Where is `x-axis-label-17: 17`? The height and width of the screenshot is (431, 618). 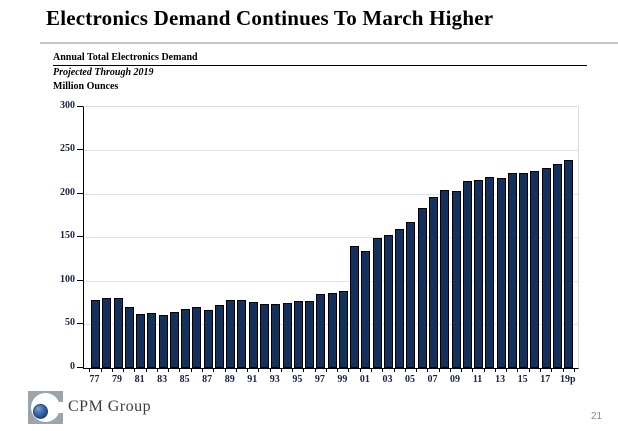 x-axis-label-17: 17 is located at coordinates (545, 379).